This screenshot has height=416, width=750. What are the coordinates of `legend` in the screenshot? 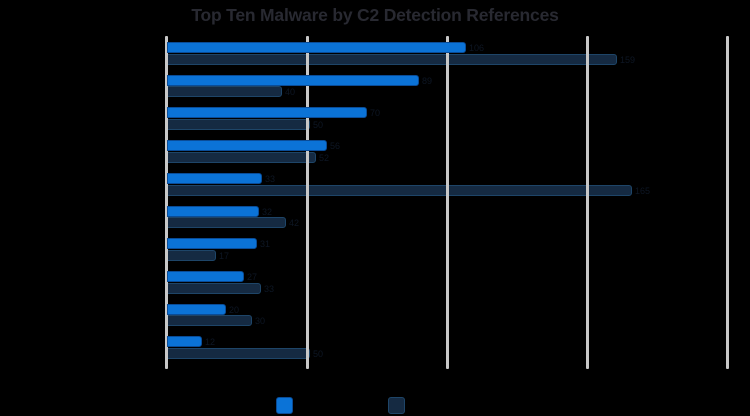 It's located at (375, 405).